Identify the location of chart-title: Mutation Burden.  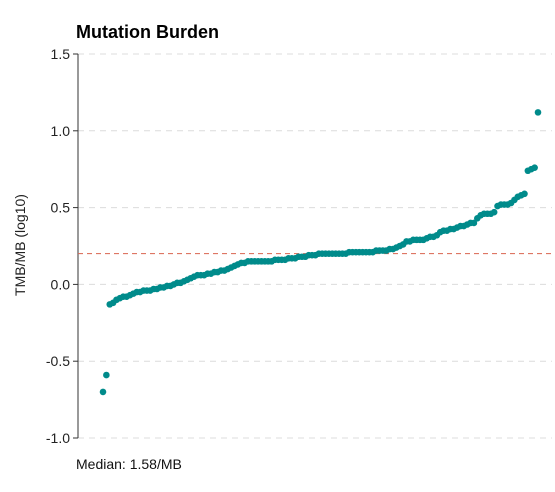
(147, 32).